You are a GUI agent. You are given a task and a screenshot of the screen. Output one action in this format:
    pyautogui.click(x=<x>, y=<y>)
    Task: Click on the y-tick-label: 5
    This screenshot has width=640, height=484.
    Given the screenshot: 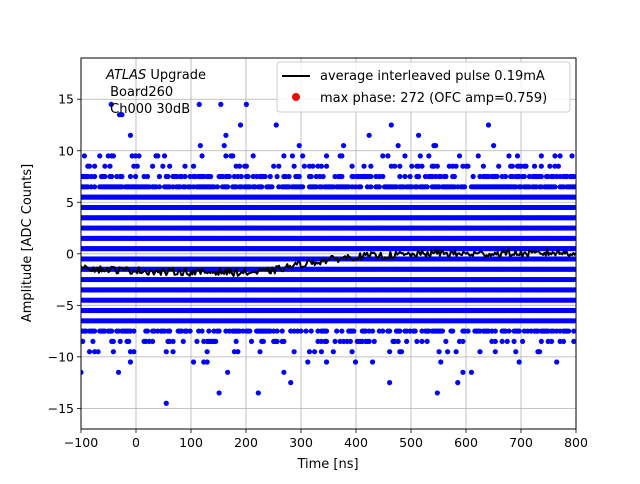 What is the action you would take?
    pyautogui.click(x=70, y=202)
    